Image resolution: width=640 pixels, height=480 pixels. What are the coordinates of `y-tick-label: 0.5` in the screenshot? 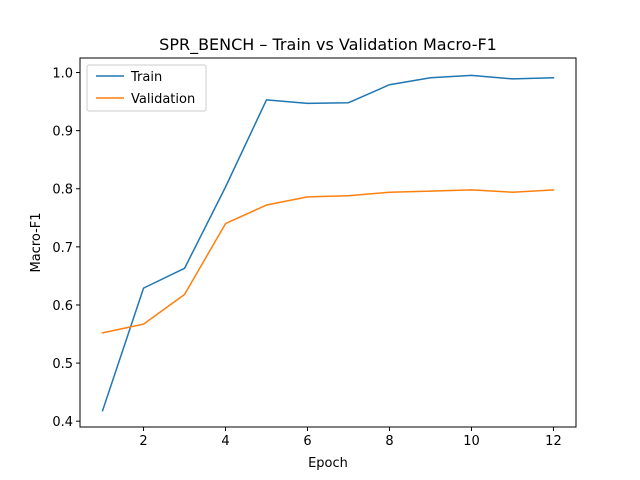 It's located at (62, 364).